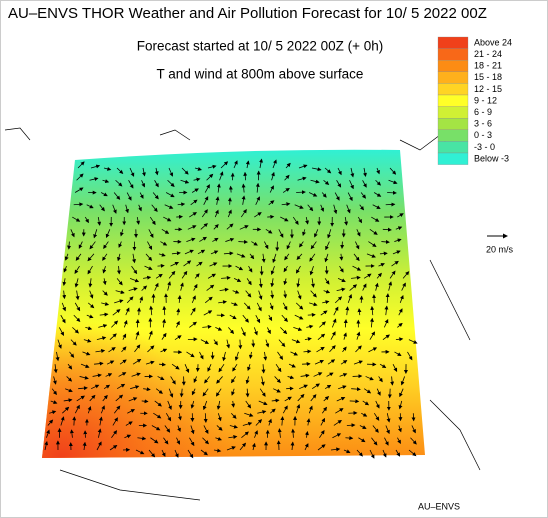 The width and height of the screenshot is (548, 518). Describe the element at coordinates (453, 89) in the screenshot. I see `legend-swatch` at that location.